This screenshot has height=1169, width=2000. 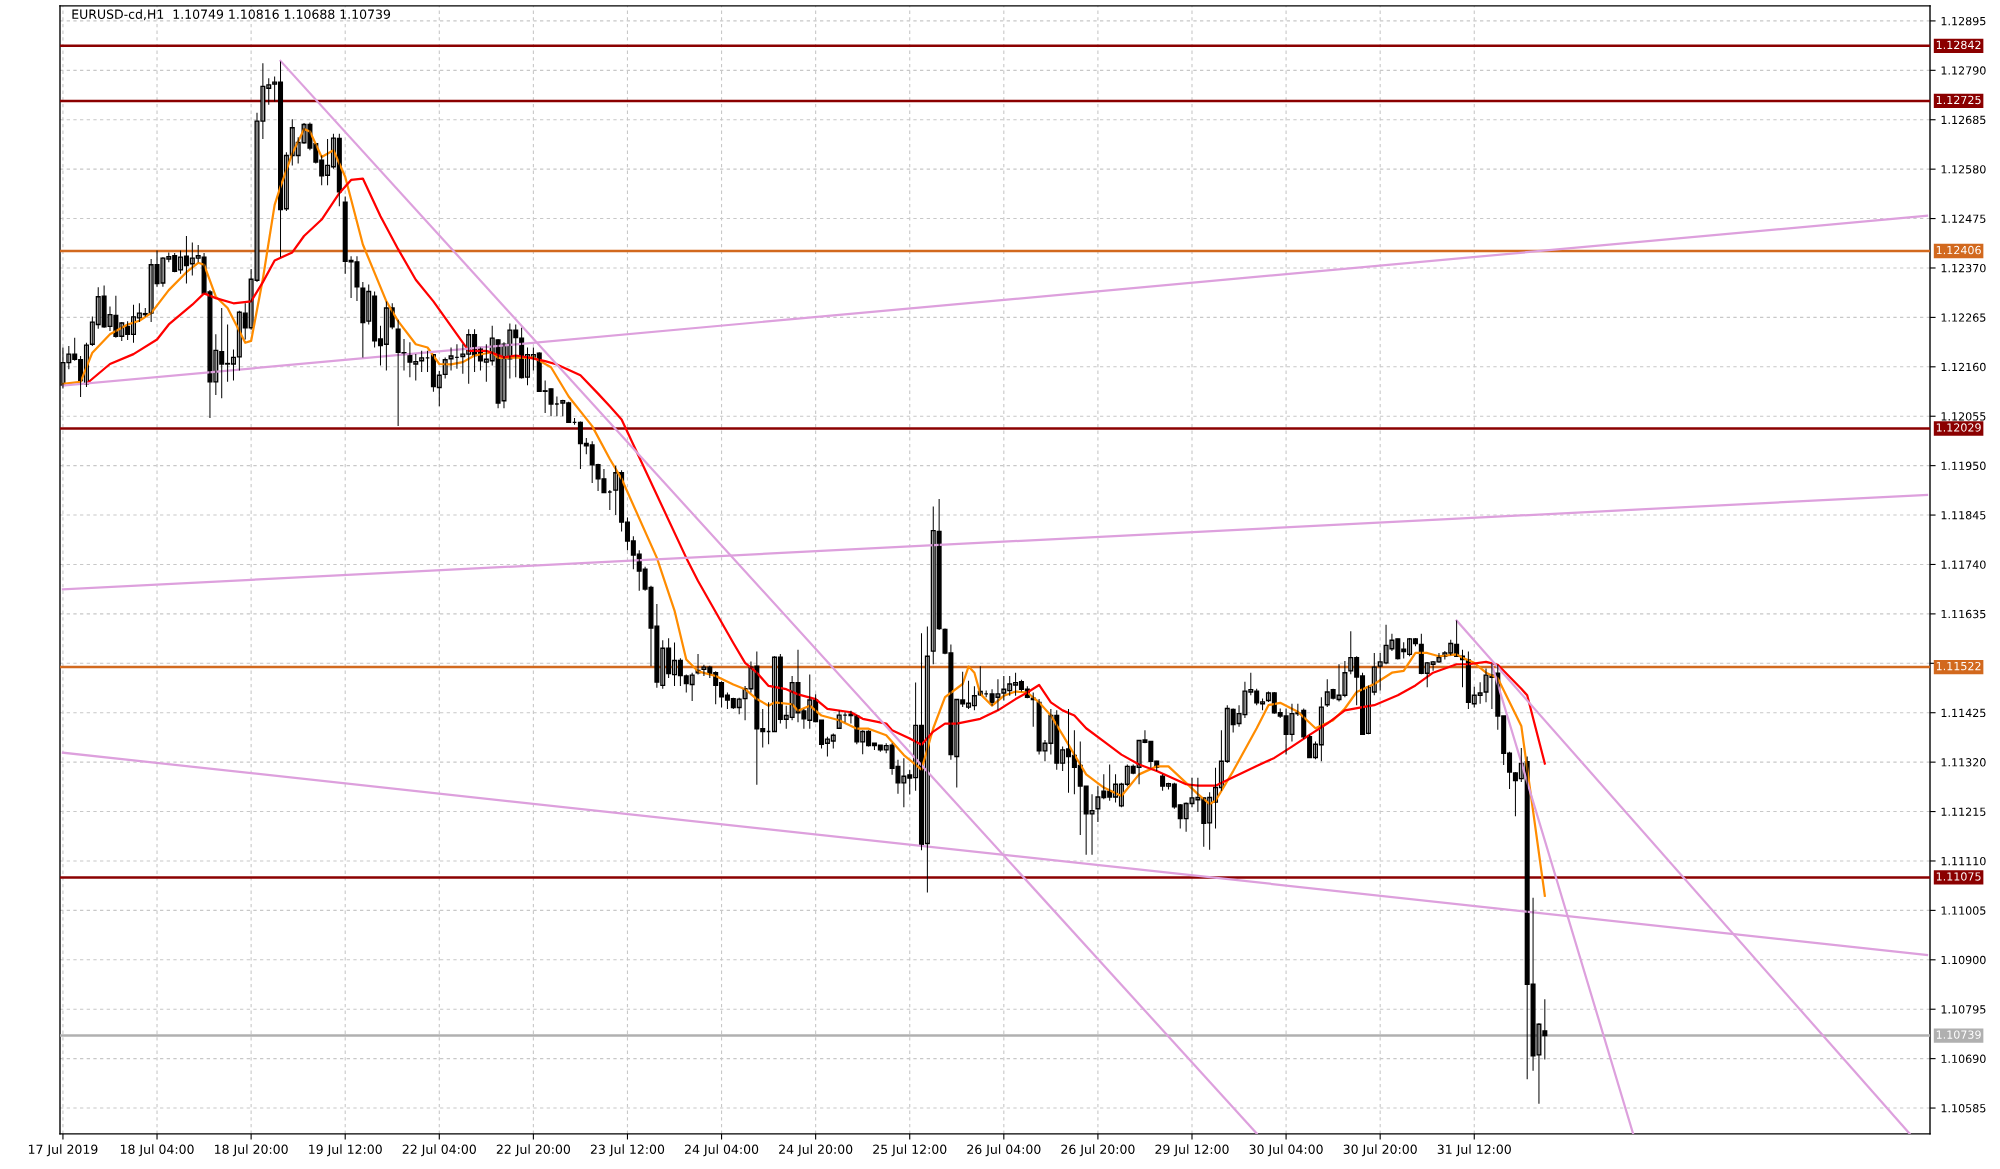 What do you see at coordinates (251, 1150) in the screenshot?
I see `x-tick-label: 18 Jul 20:00` at bounding box center [251, 1150].